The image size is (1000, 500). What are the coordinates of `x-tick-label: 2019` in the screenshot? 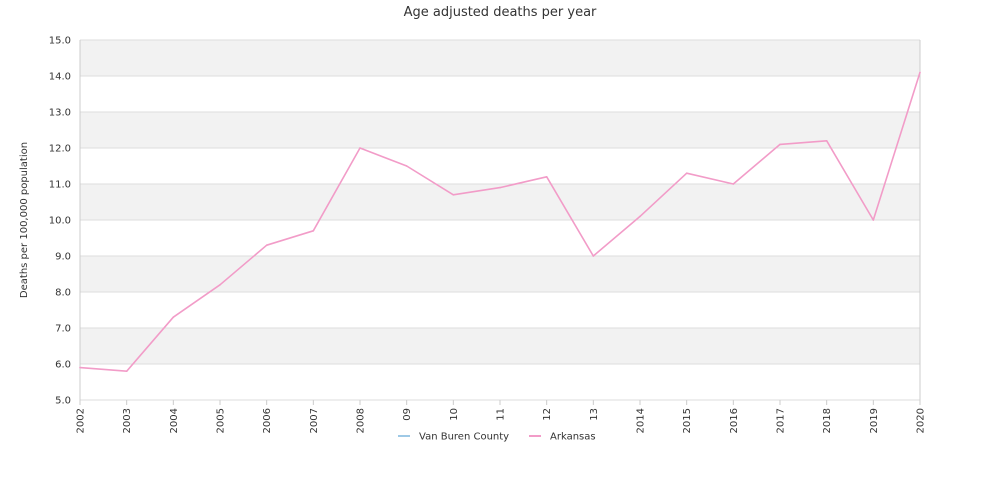 It's located at (874, 420).